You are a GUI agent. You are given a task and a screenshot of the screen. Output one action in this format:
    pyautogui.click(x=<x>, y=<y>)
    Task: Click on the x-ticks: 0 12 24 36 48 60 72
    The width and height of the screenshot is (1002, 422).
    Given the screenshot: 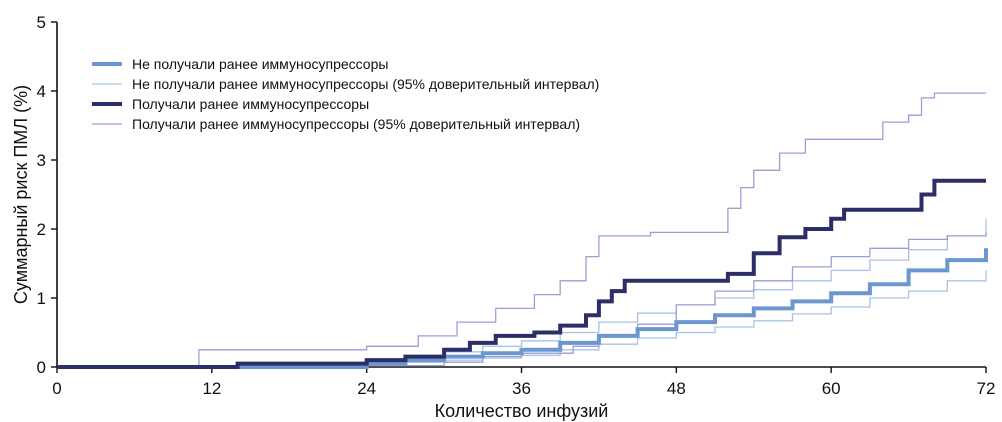 What is the action you would take?
    pyautogui.click(x=523, y=382)
    